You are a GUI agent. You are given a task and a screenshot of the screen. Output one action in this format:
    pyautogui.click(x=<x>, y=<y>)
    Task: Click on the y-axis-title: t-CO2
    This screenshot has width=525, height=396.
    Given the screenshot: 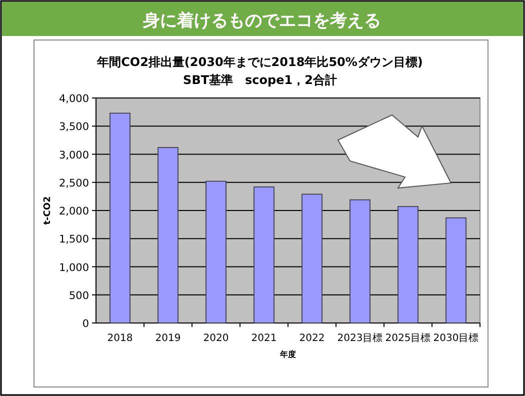 What is the action you would take?
    pyautogui.click(x=48, y=210)
    